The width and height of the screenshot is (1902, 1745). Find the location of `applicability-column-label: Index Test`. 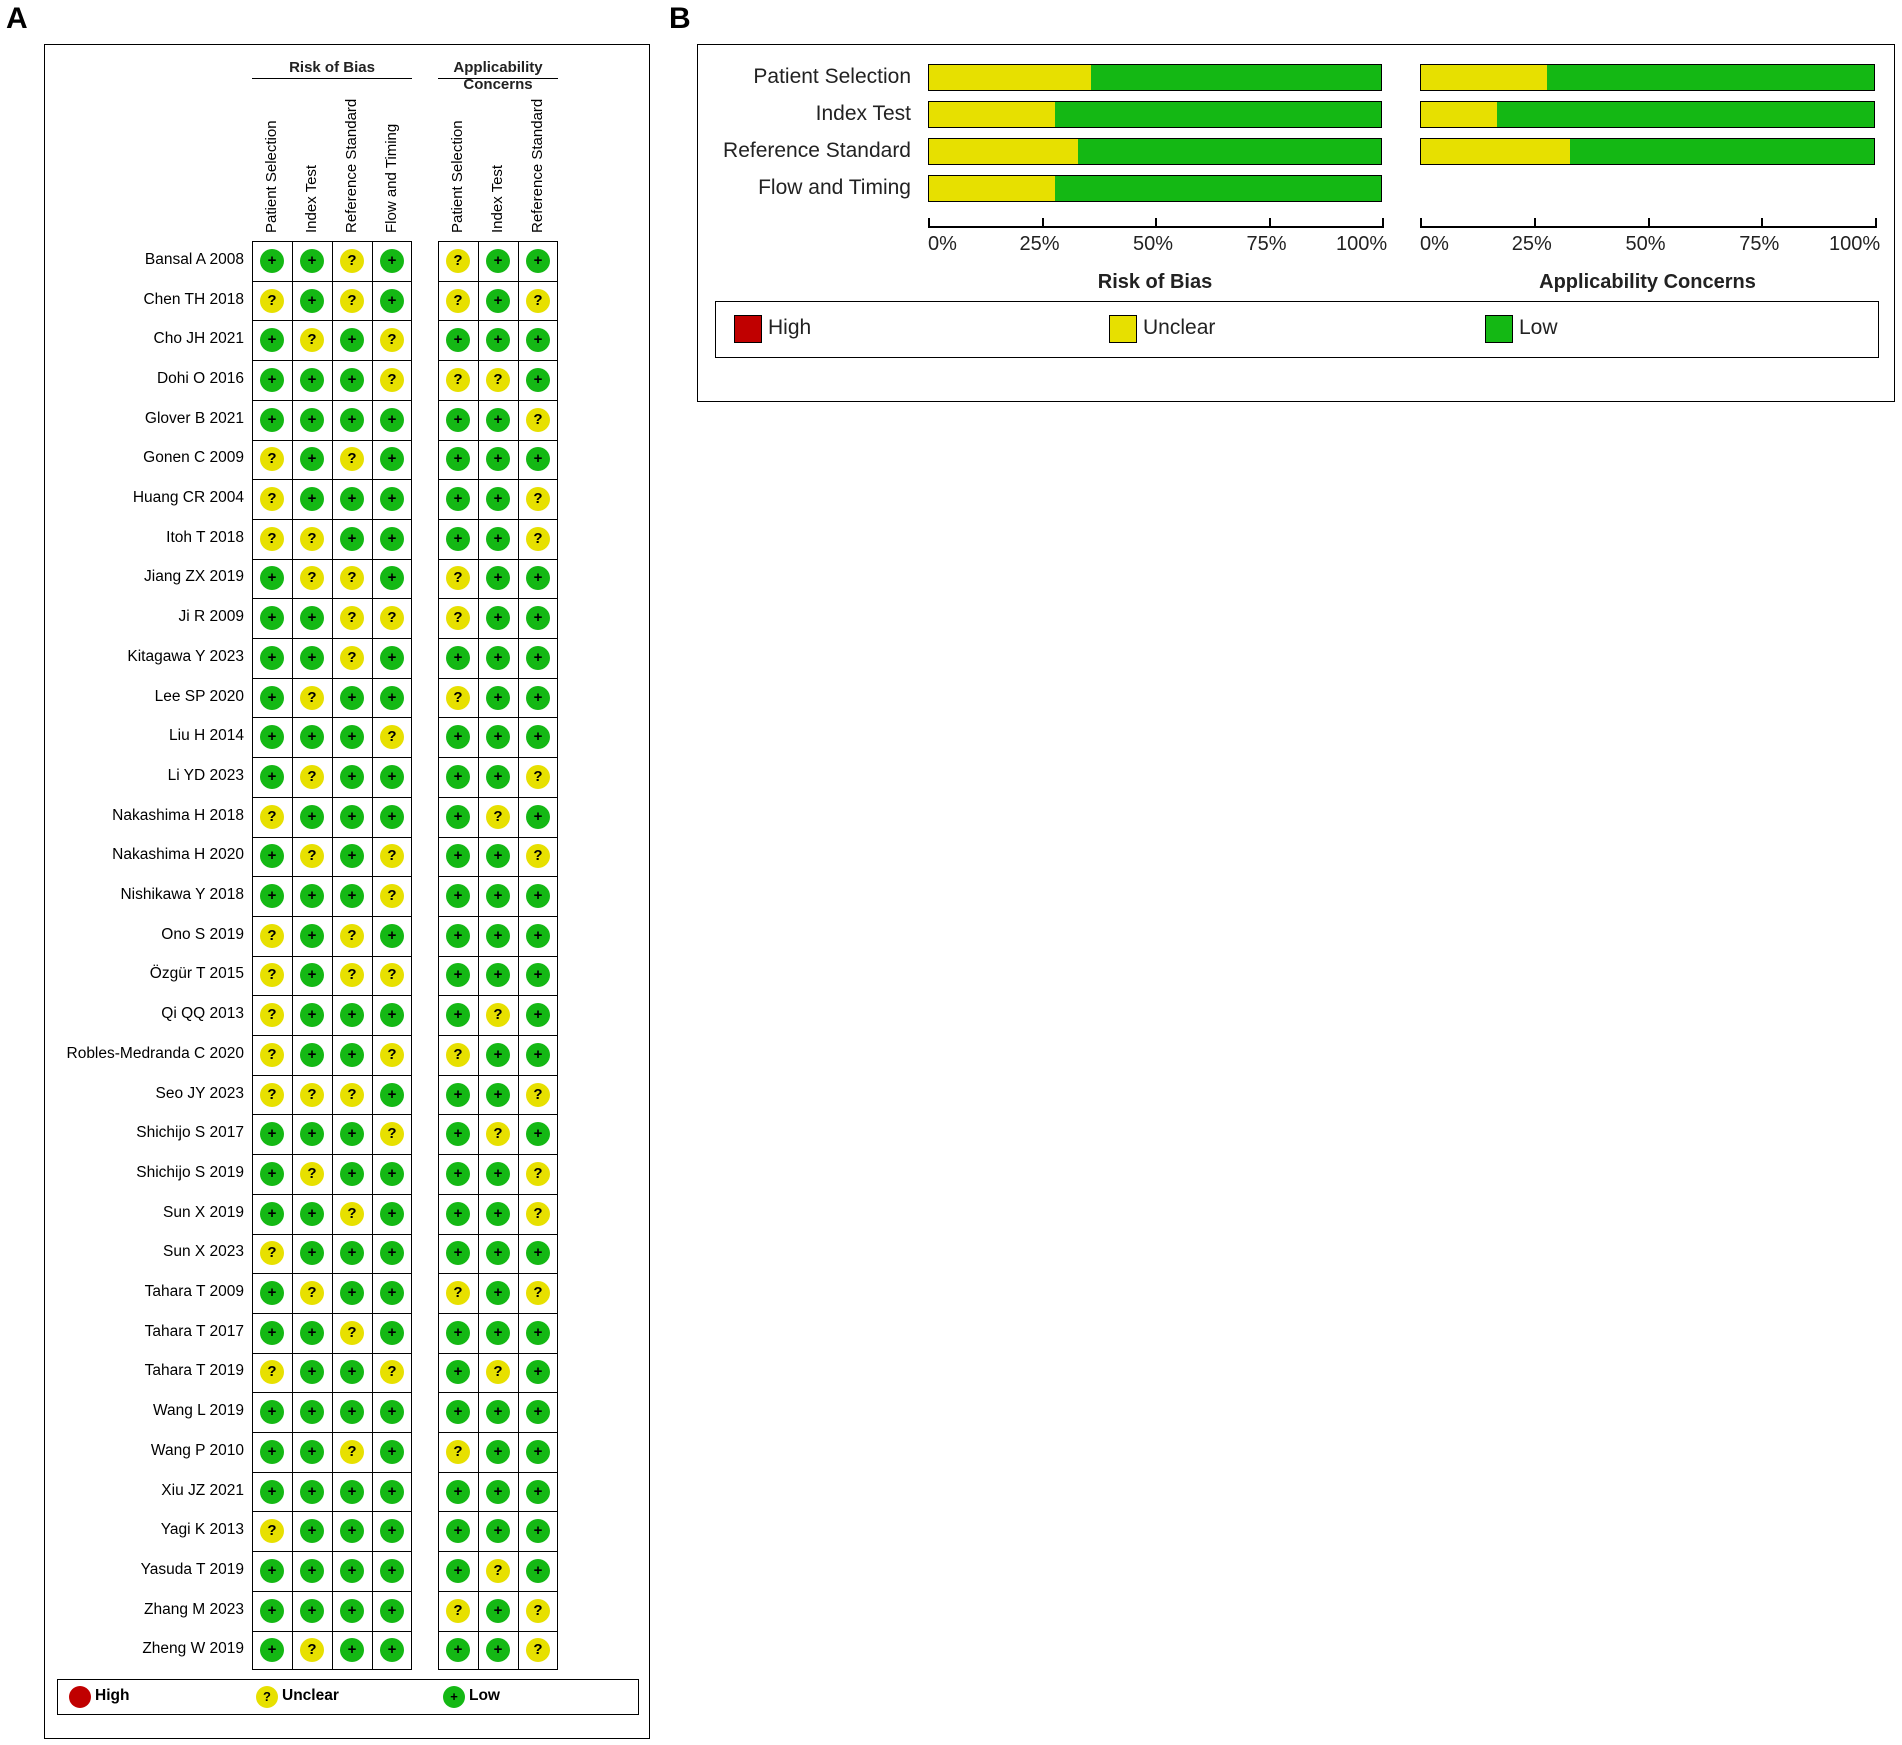

applicability-column-label: Index Test is located at coordinates (497, 198).